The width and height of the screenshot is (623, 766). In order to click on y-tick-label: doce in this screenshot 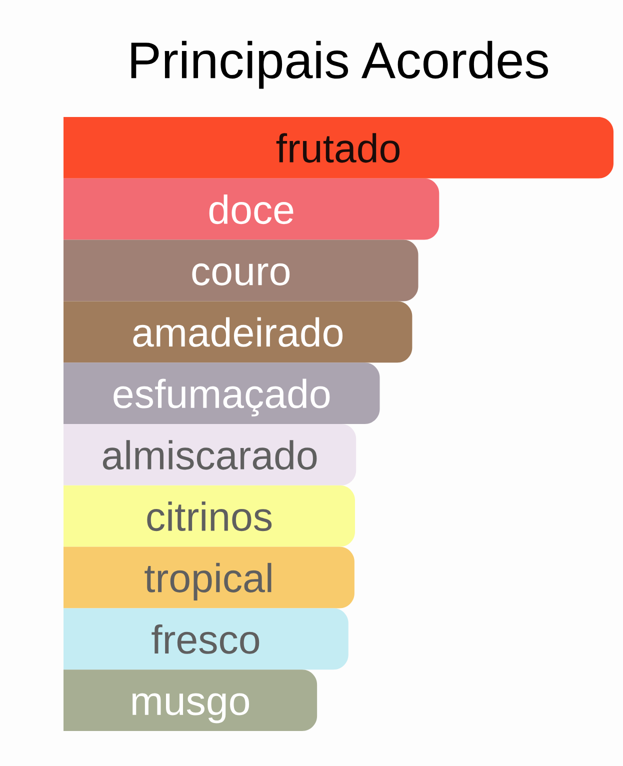, I will do `click(251, 209)`.